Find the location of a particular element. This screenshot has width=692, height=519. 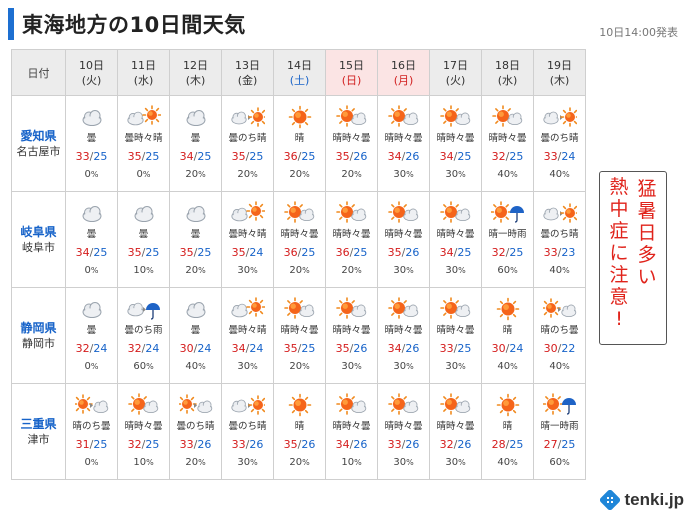

temperature: 33/24 is located at coordinates (559, 156).